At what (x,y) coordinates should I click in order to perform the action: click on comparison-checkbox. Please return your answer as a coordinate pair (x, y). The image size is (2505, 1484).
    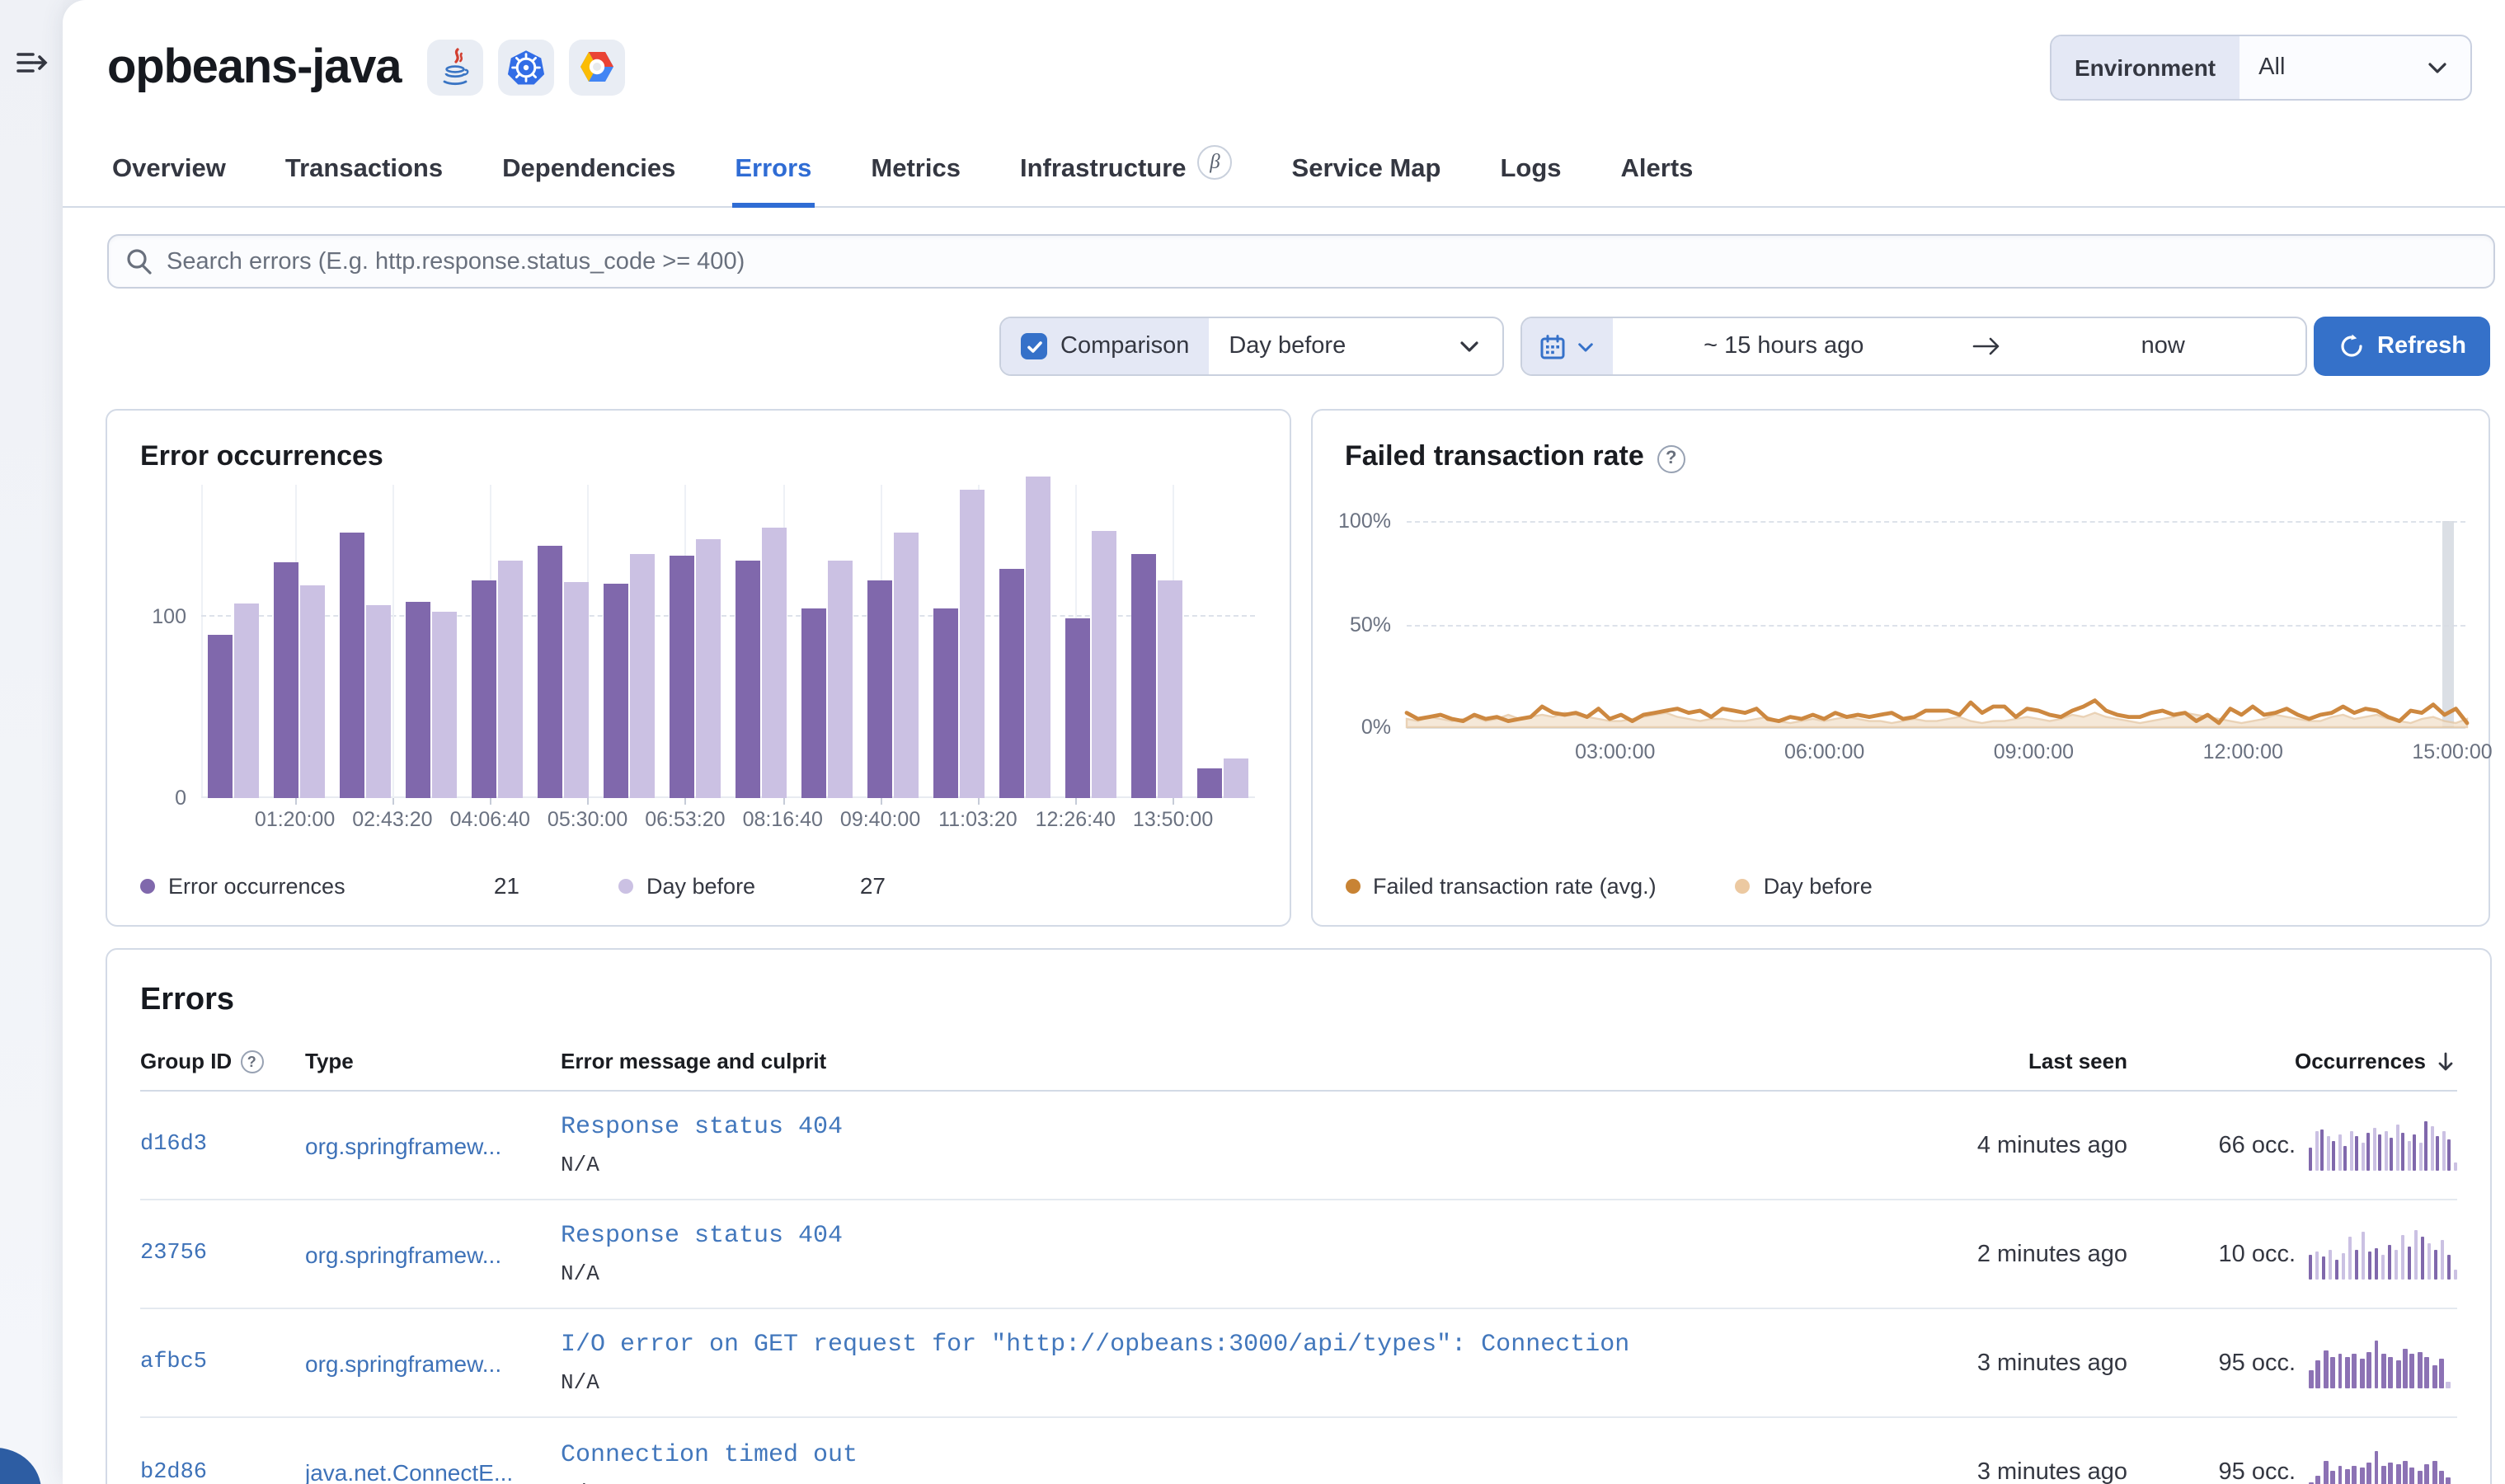
    Looking at the image, I should click on (1034, 346).